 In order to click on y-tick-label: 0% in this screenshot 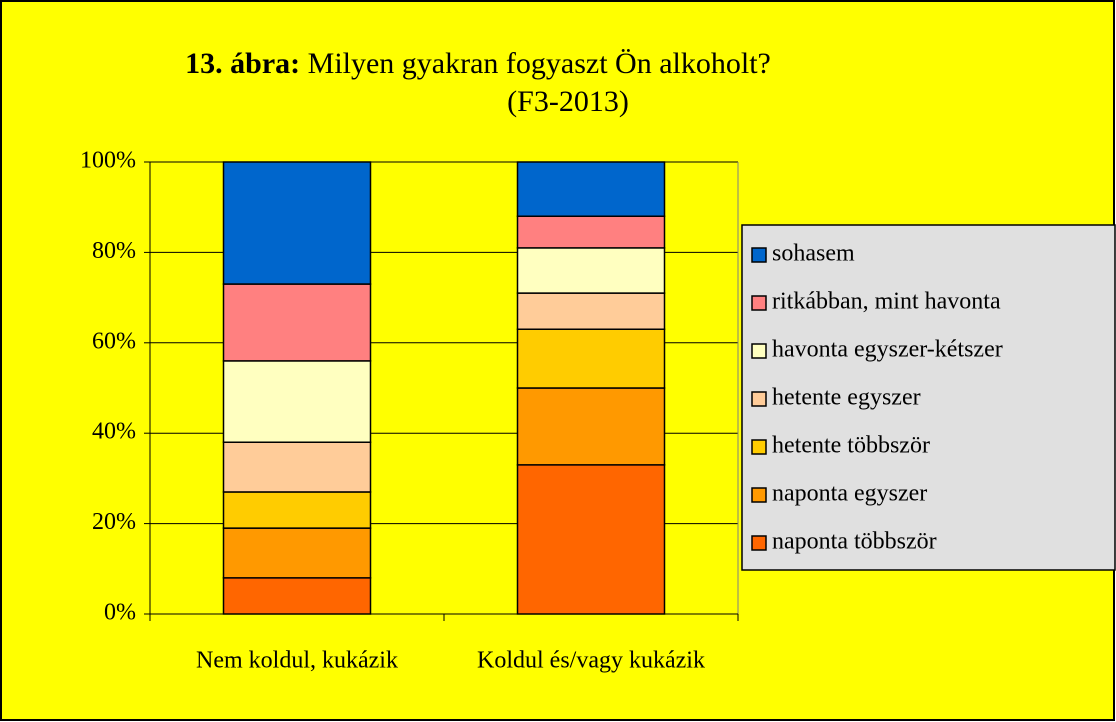, I will do `click(120, 613)`.